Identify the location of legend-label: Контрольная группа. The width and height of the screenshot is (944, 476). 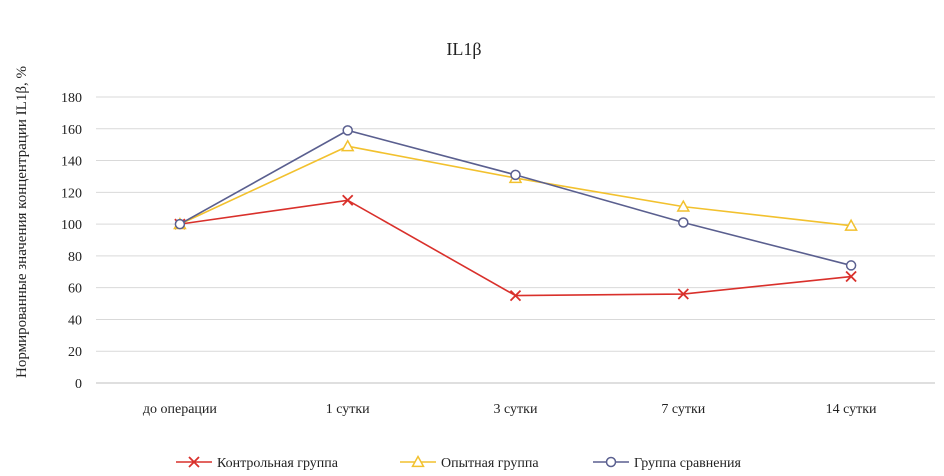
(278, 463).